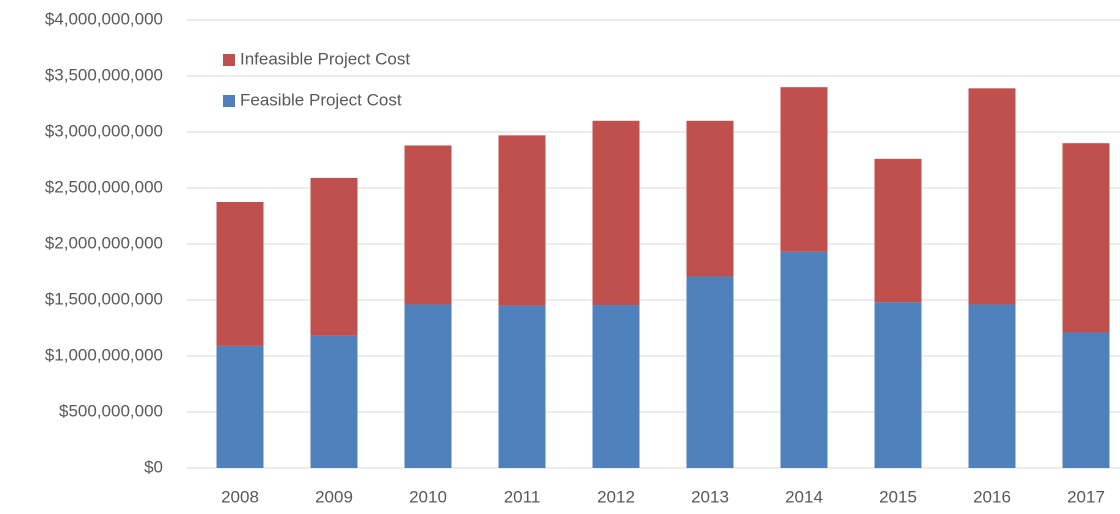 Image resolution: width=1120 pixels, height=514 pixels. Describe the element at coordinates (804, 496) in the screenshot. I see `x-tick-label: 2014` at that location.